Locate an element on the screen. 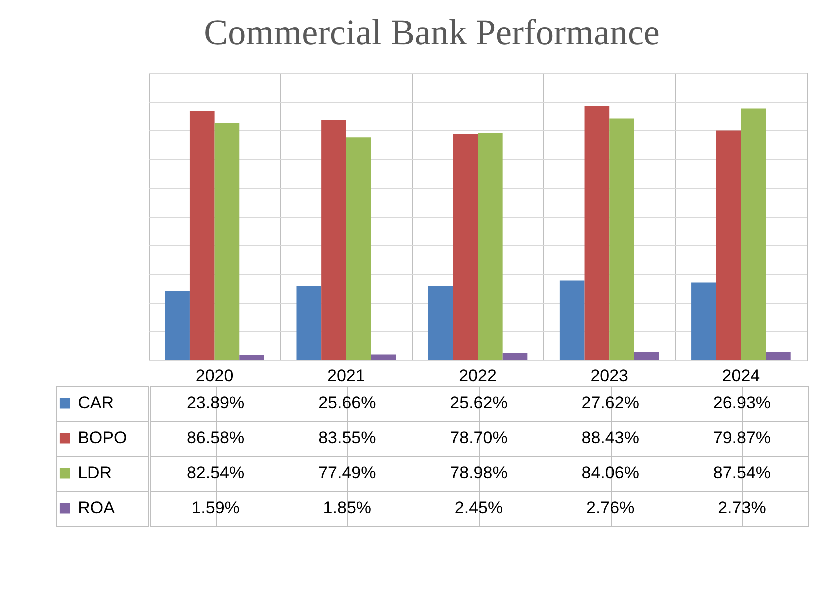 Image resolution: width=820 pixels, height=595 pixels. legend-label: ROA is located at coordinates (97, 508).